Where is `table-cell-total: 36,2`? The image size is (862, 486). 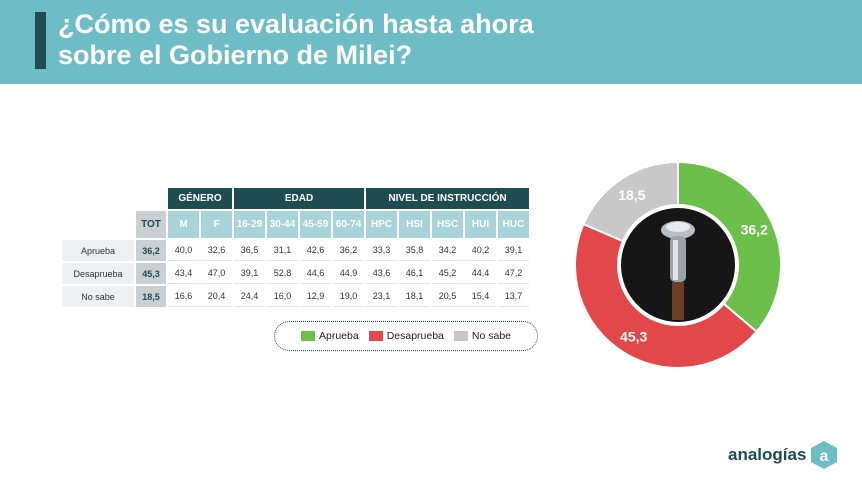 table-cell-total: 36,2 is located at coordinates (151, 250).